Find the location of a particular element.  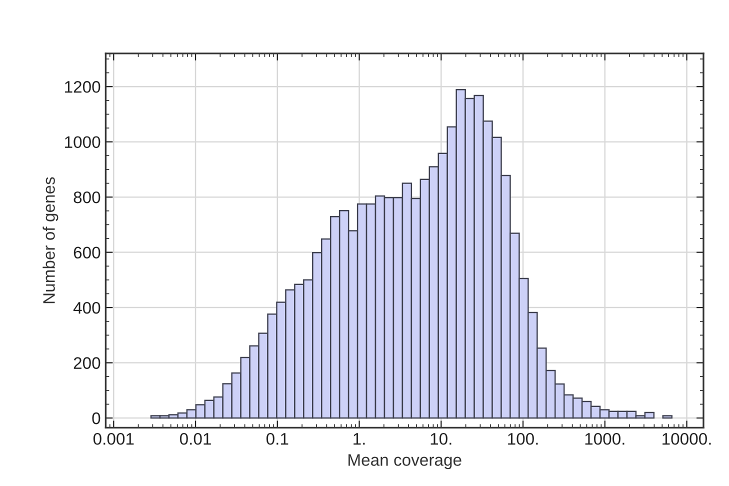

x-tick-label: 100. is located at coordinates (523, 438).